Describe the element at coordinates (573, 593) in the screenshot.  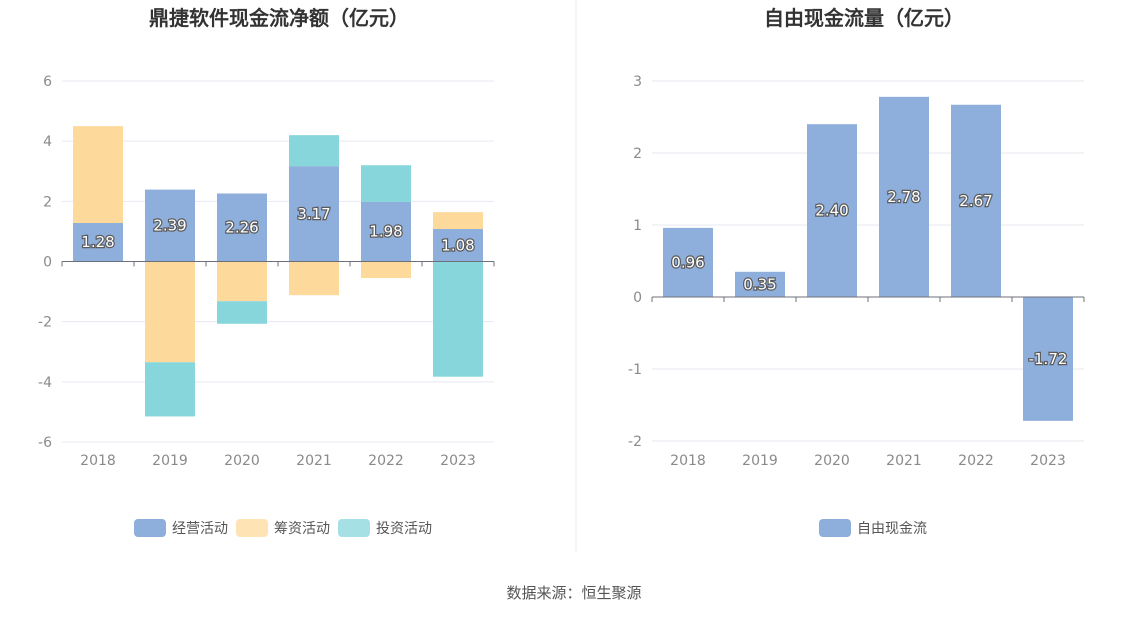
I see `data-source-note: 数据来源：恒生聚源` at that location.